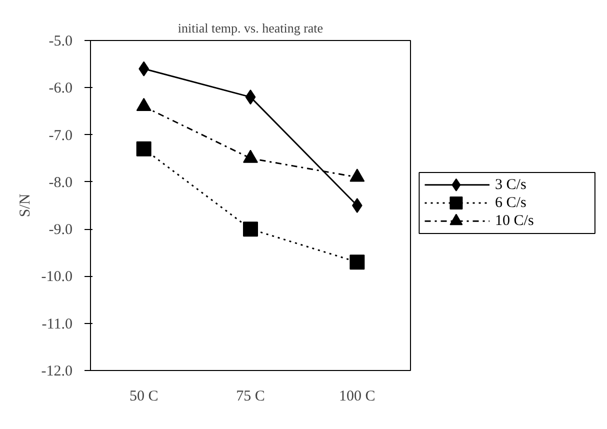 This screenshot has height=429, width=607. Describe the element at coordinates (143, 396) in the screenshot. I see `x-tick-label: 50 C` at that location.